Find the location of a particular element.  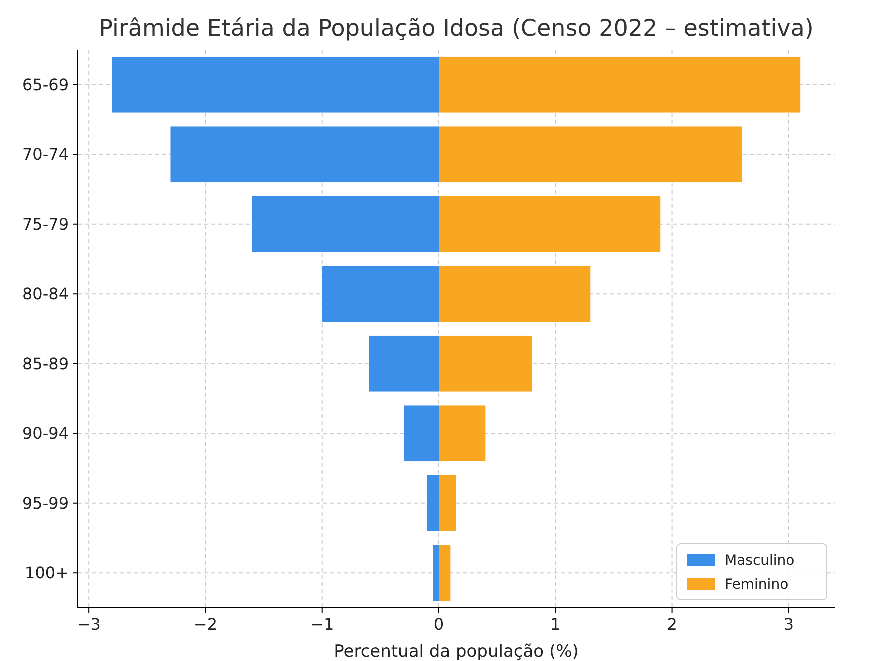

legend-label: Masculino is located at coordinates (760, 560).